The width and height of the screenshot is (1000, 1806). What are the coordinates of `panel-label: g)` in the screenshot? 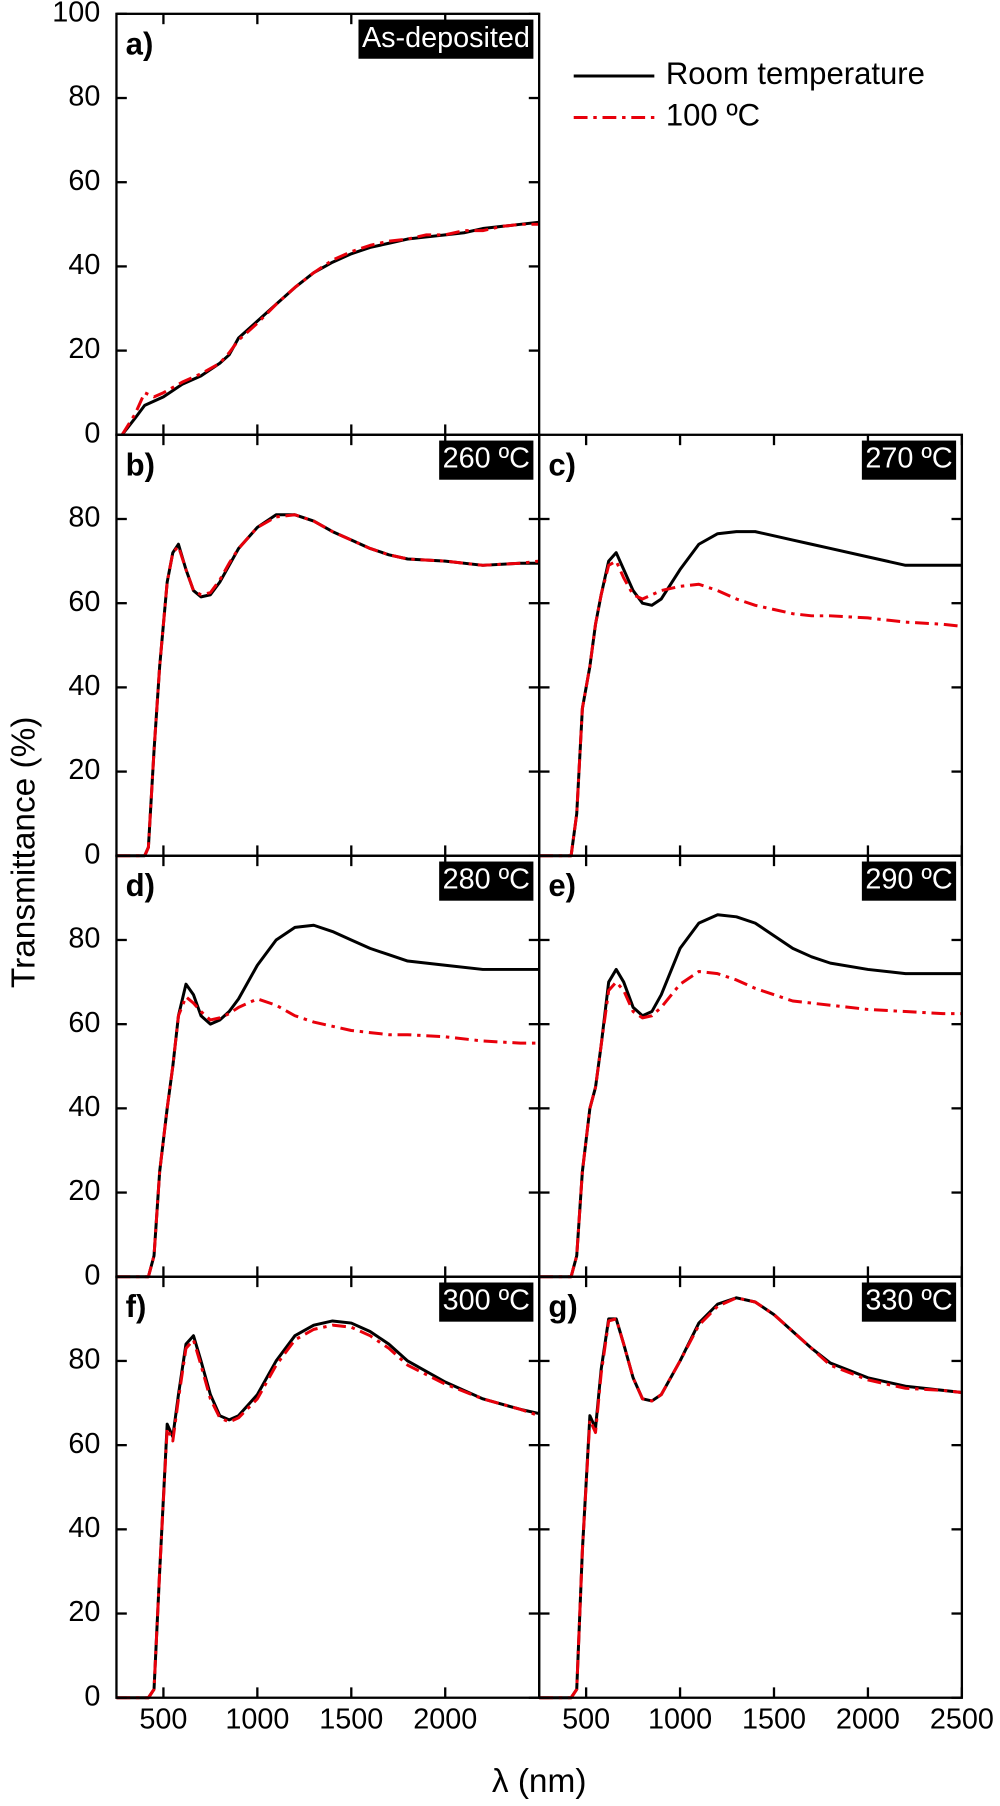 It's located at (562, 1306).